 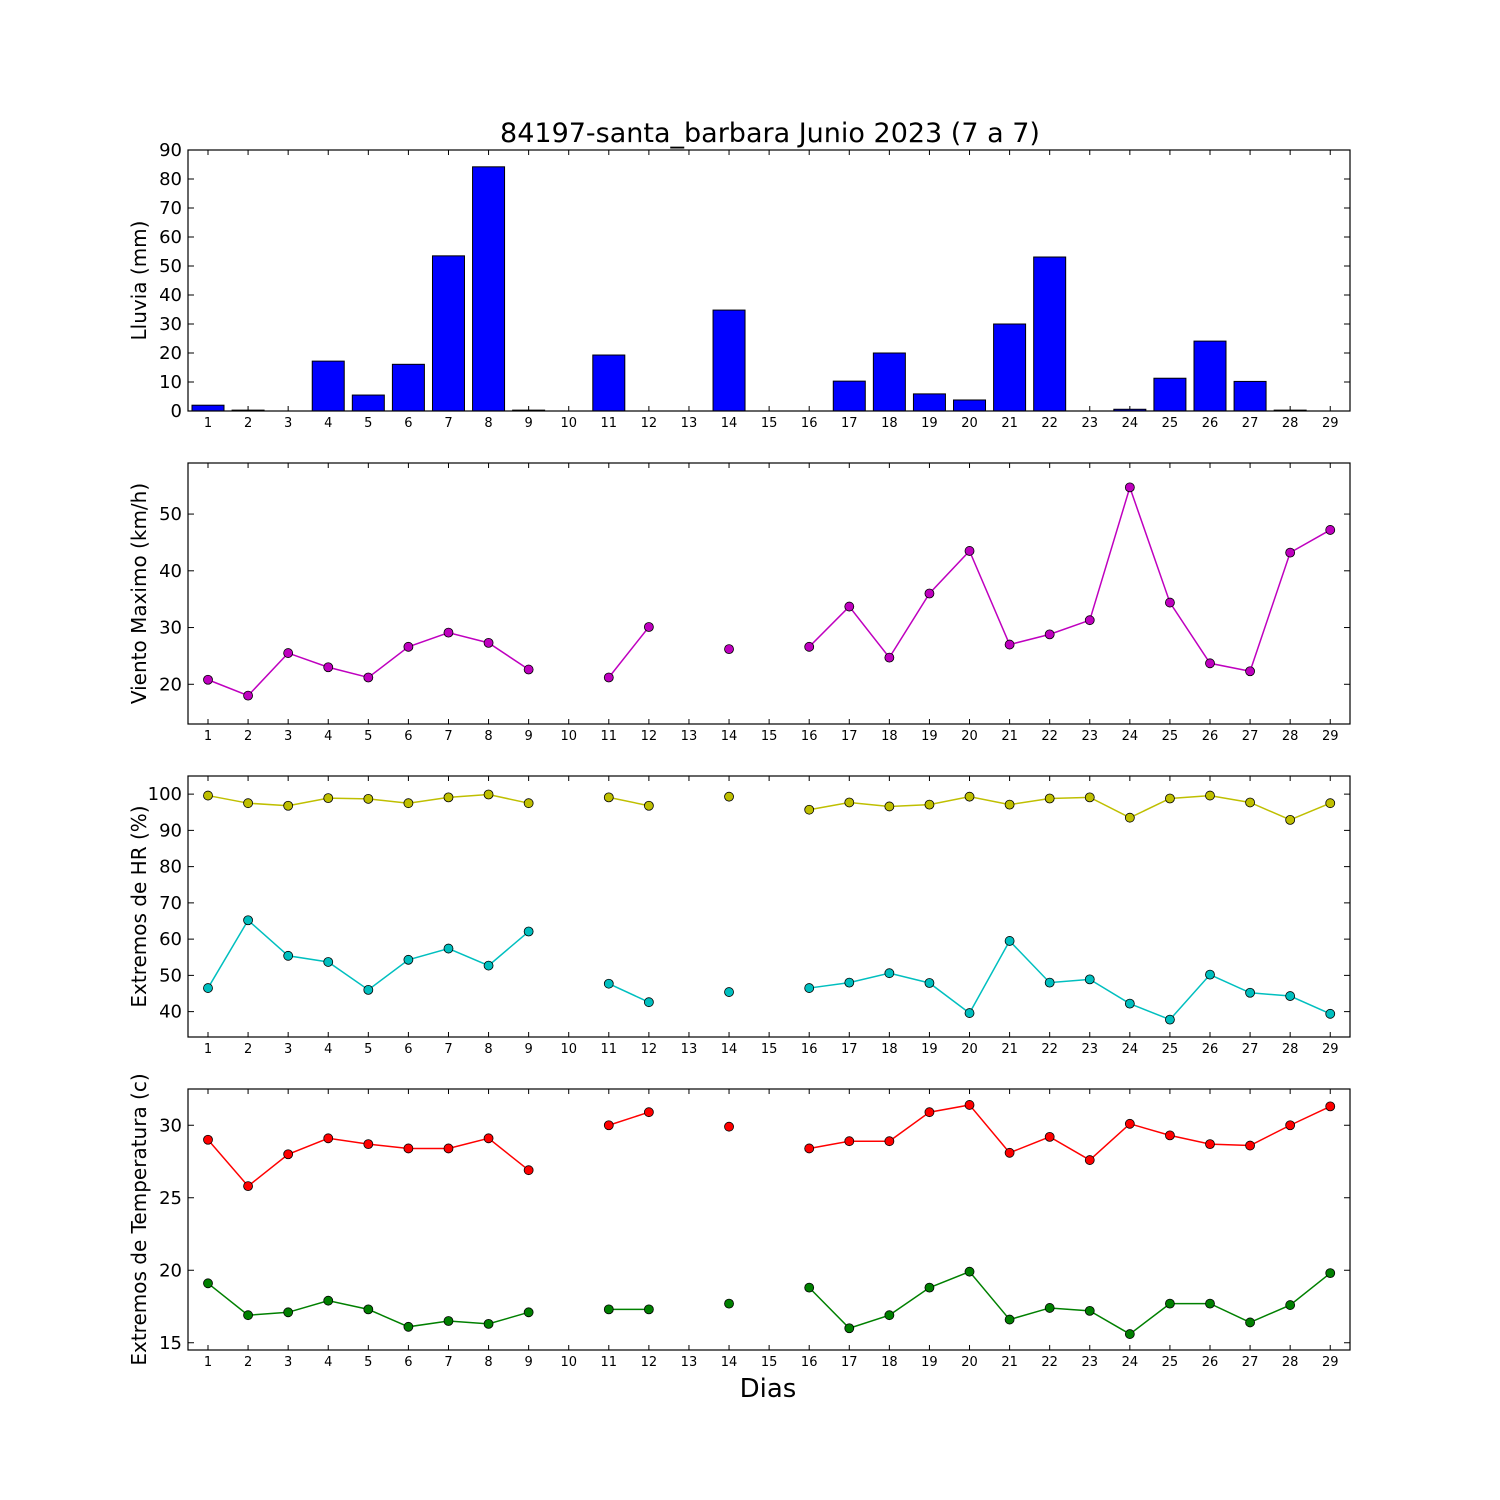 I want to click on x-tick-label: 13, so click(x=689, y=423).